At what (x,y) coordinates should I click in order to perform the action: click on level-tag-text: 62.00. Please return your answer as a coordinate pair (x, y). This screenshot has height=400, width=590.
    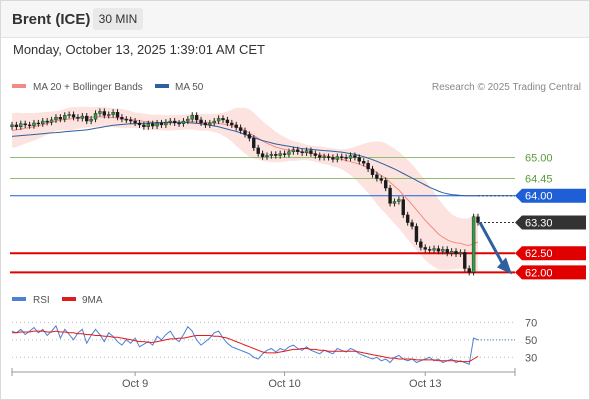
    Looking at the image, I should click on (539, 273).